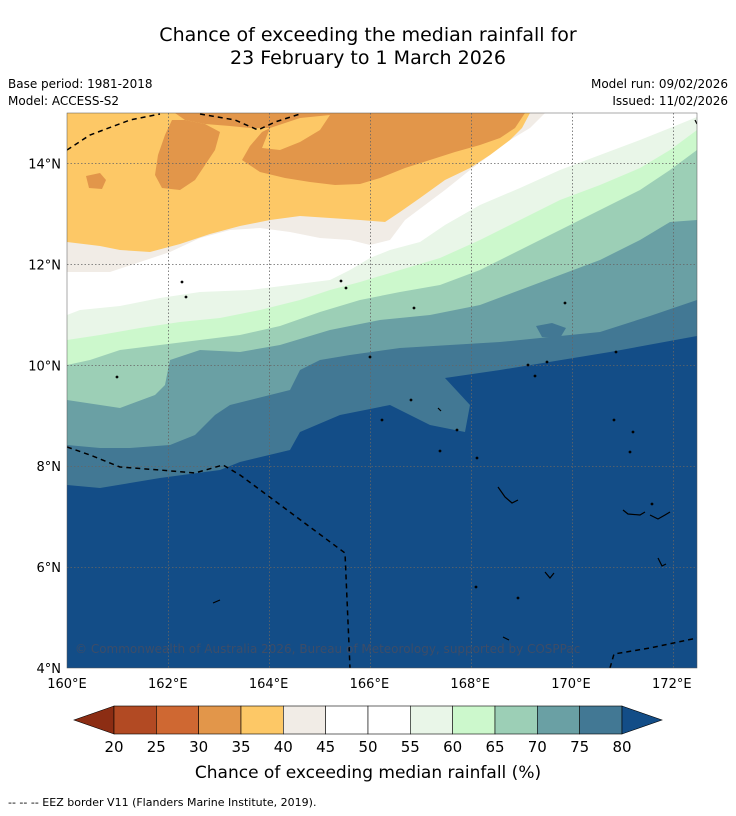 The width and height of the screenshot is (736, 816). What do you see at coordinates (44, 418) in the screenshot?
I see `latitude-axis: 4°N 6°N 8°N 10°N 12°N 14°N` at bounding box center [44, 418].